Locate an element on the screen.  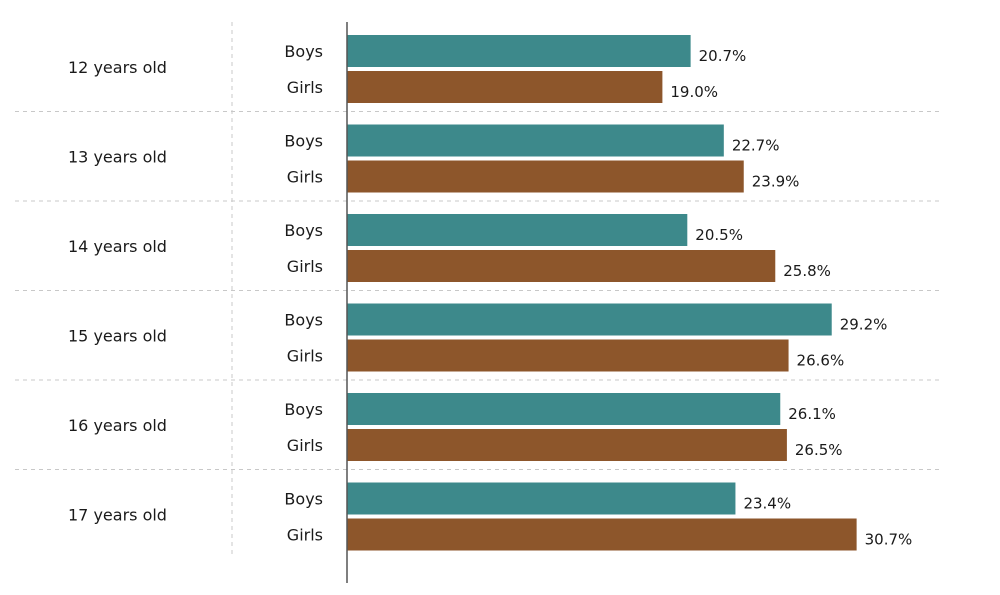
data-label: 20.7% is located at coordinates (723, 56).